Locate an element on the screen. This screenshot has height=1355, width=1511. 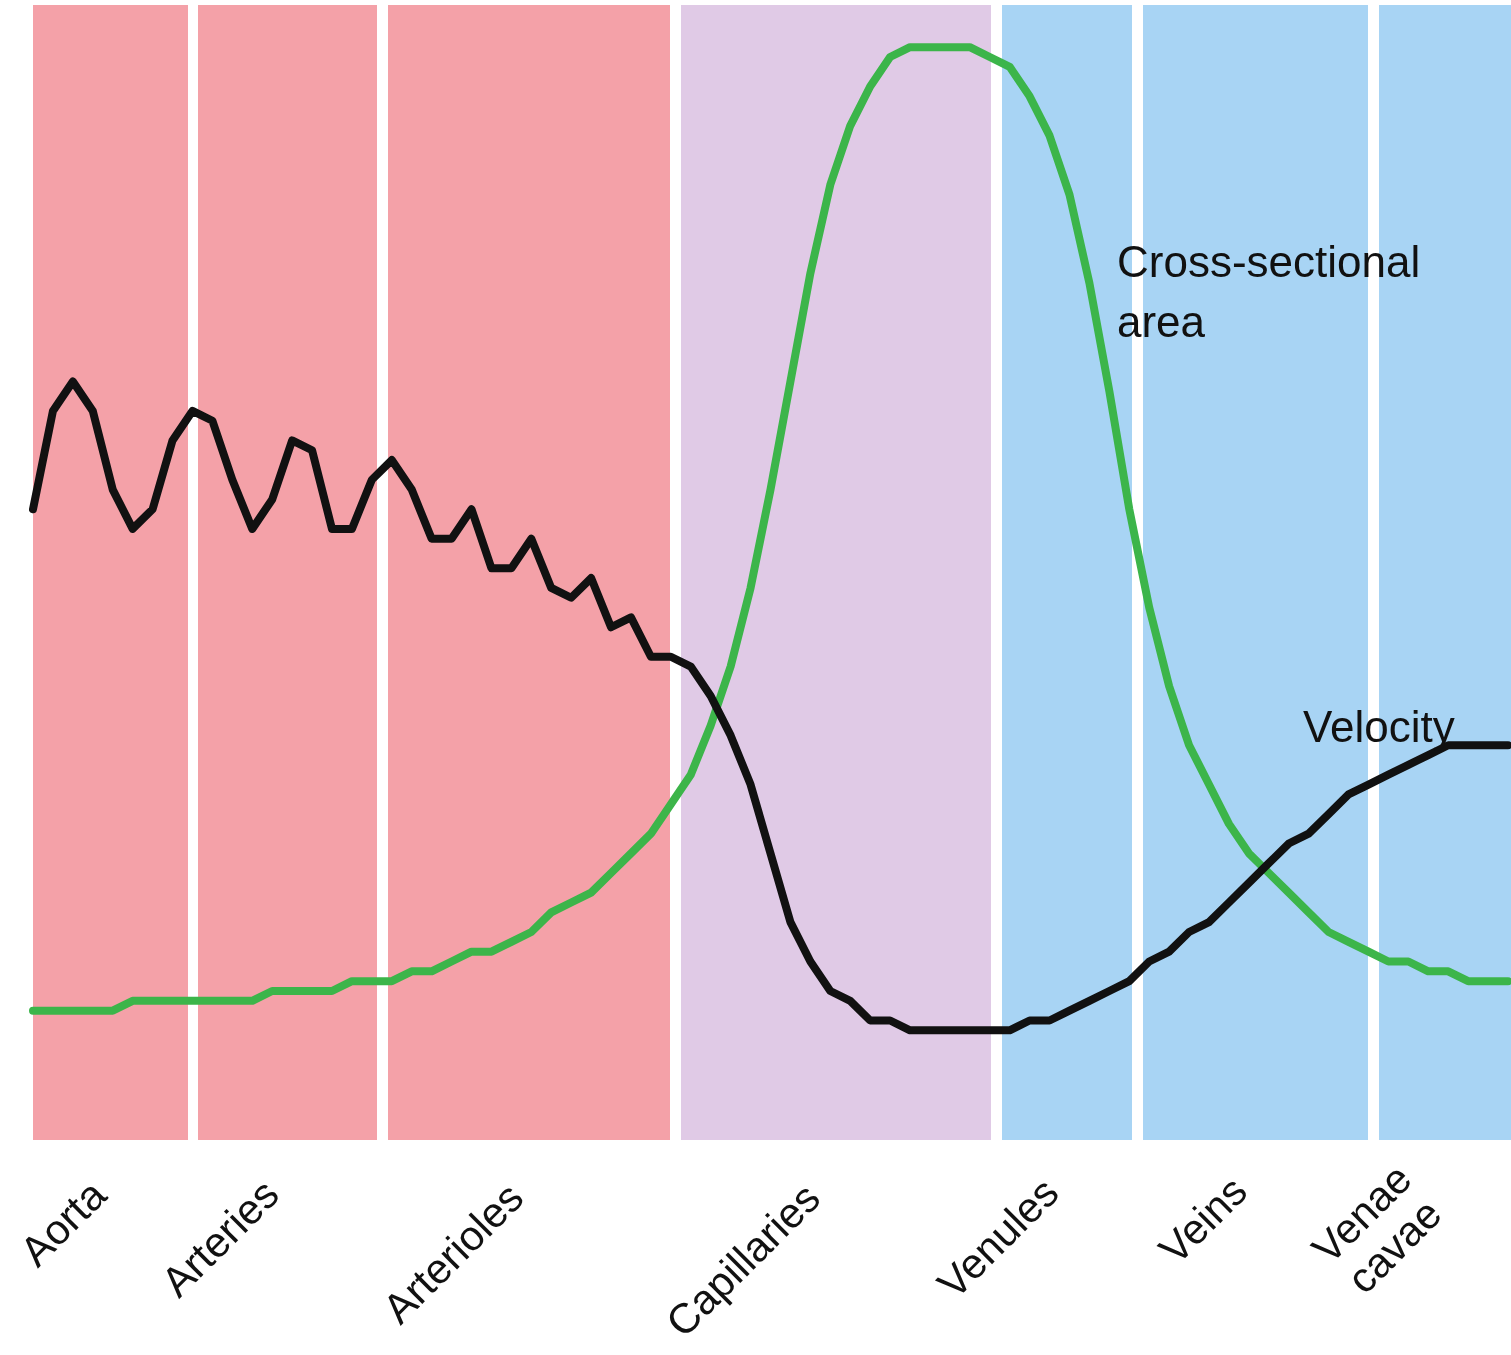
series-label: Velocity is located at coordinates (1379, 727).